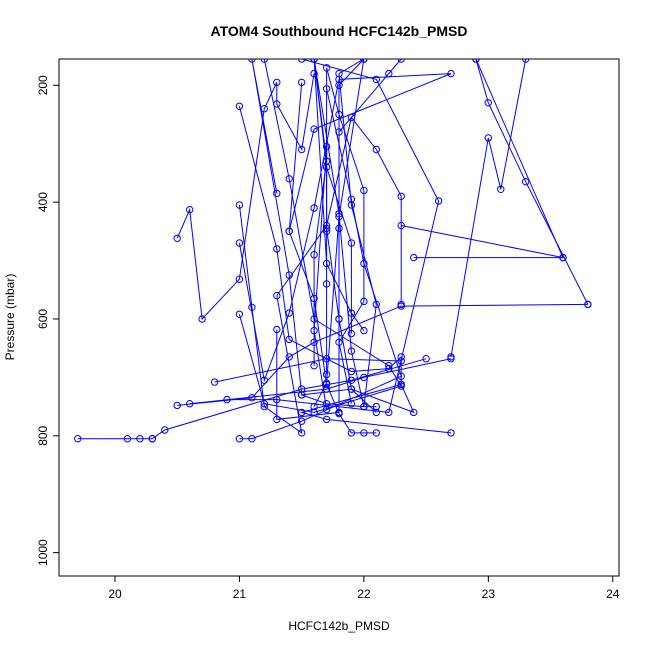 This screenshot has width=650, height=650. I want to click on x-tick-label: 24, so click(613, 594).